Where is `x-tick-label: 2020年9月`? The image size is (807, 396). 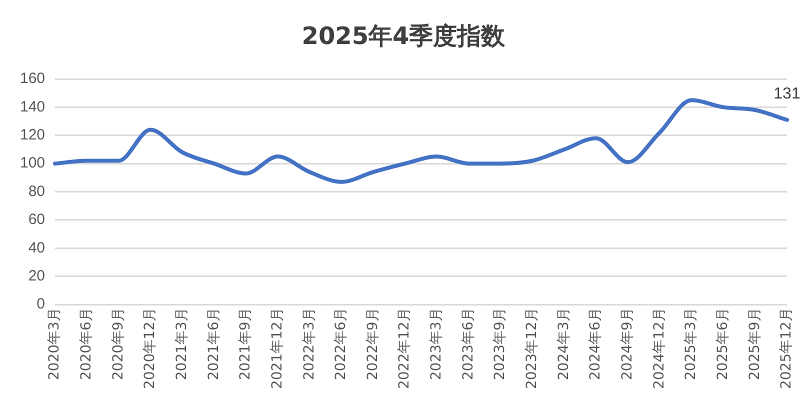
x-tick-label: 2020年9月 is located at coordinates (118, 344).